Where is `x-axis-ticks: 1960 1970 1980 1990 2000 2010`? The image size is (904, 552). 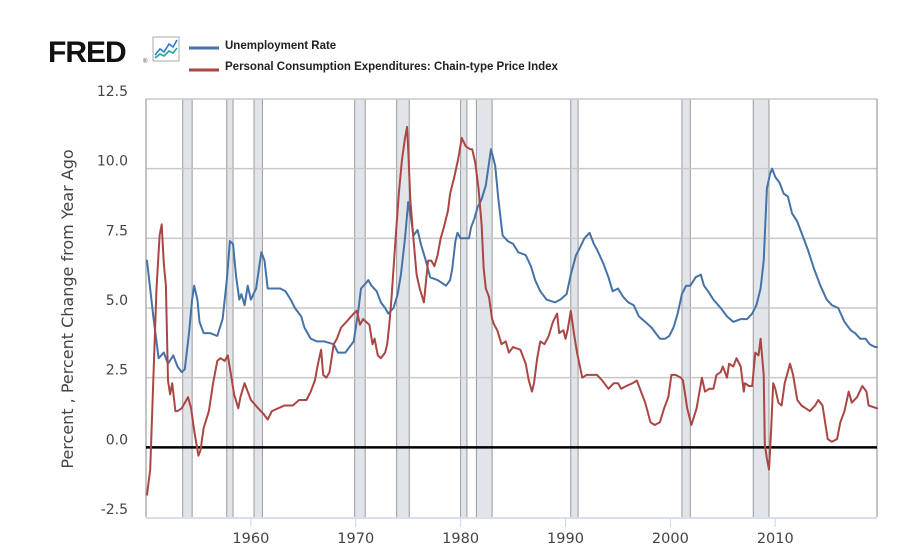
x-axis-ticks: 1960 1970 1980 1990 2000 2010 is located at coordinates (513, 532).